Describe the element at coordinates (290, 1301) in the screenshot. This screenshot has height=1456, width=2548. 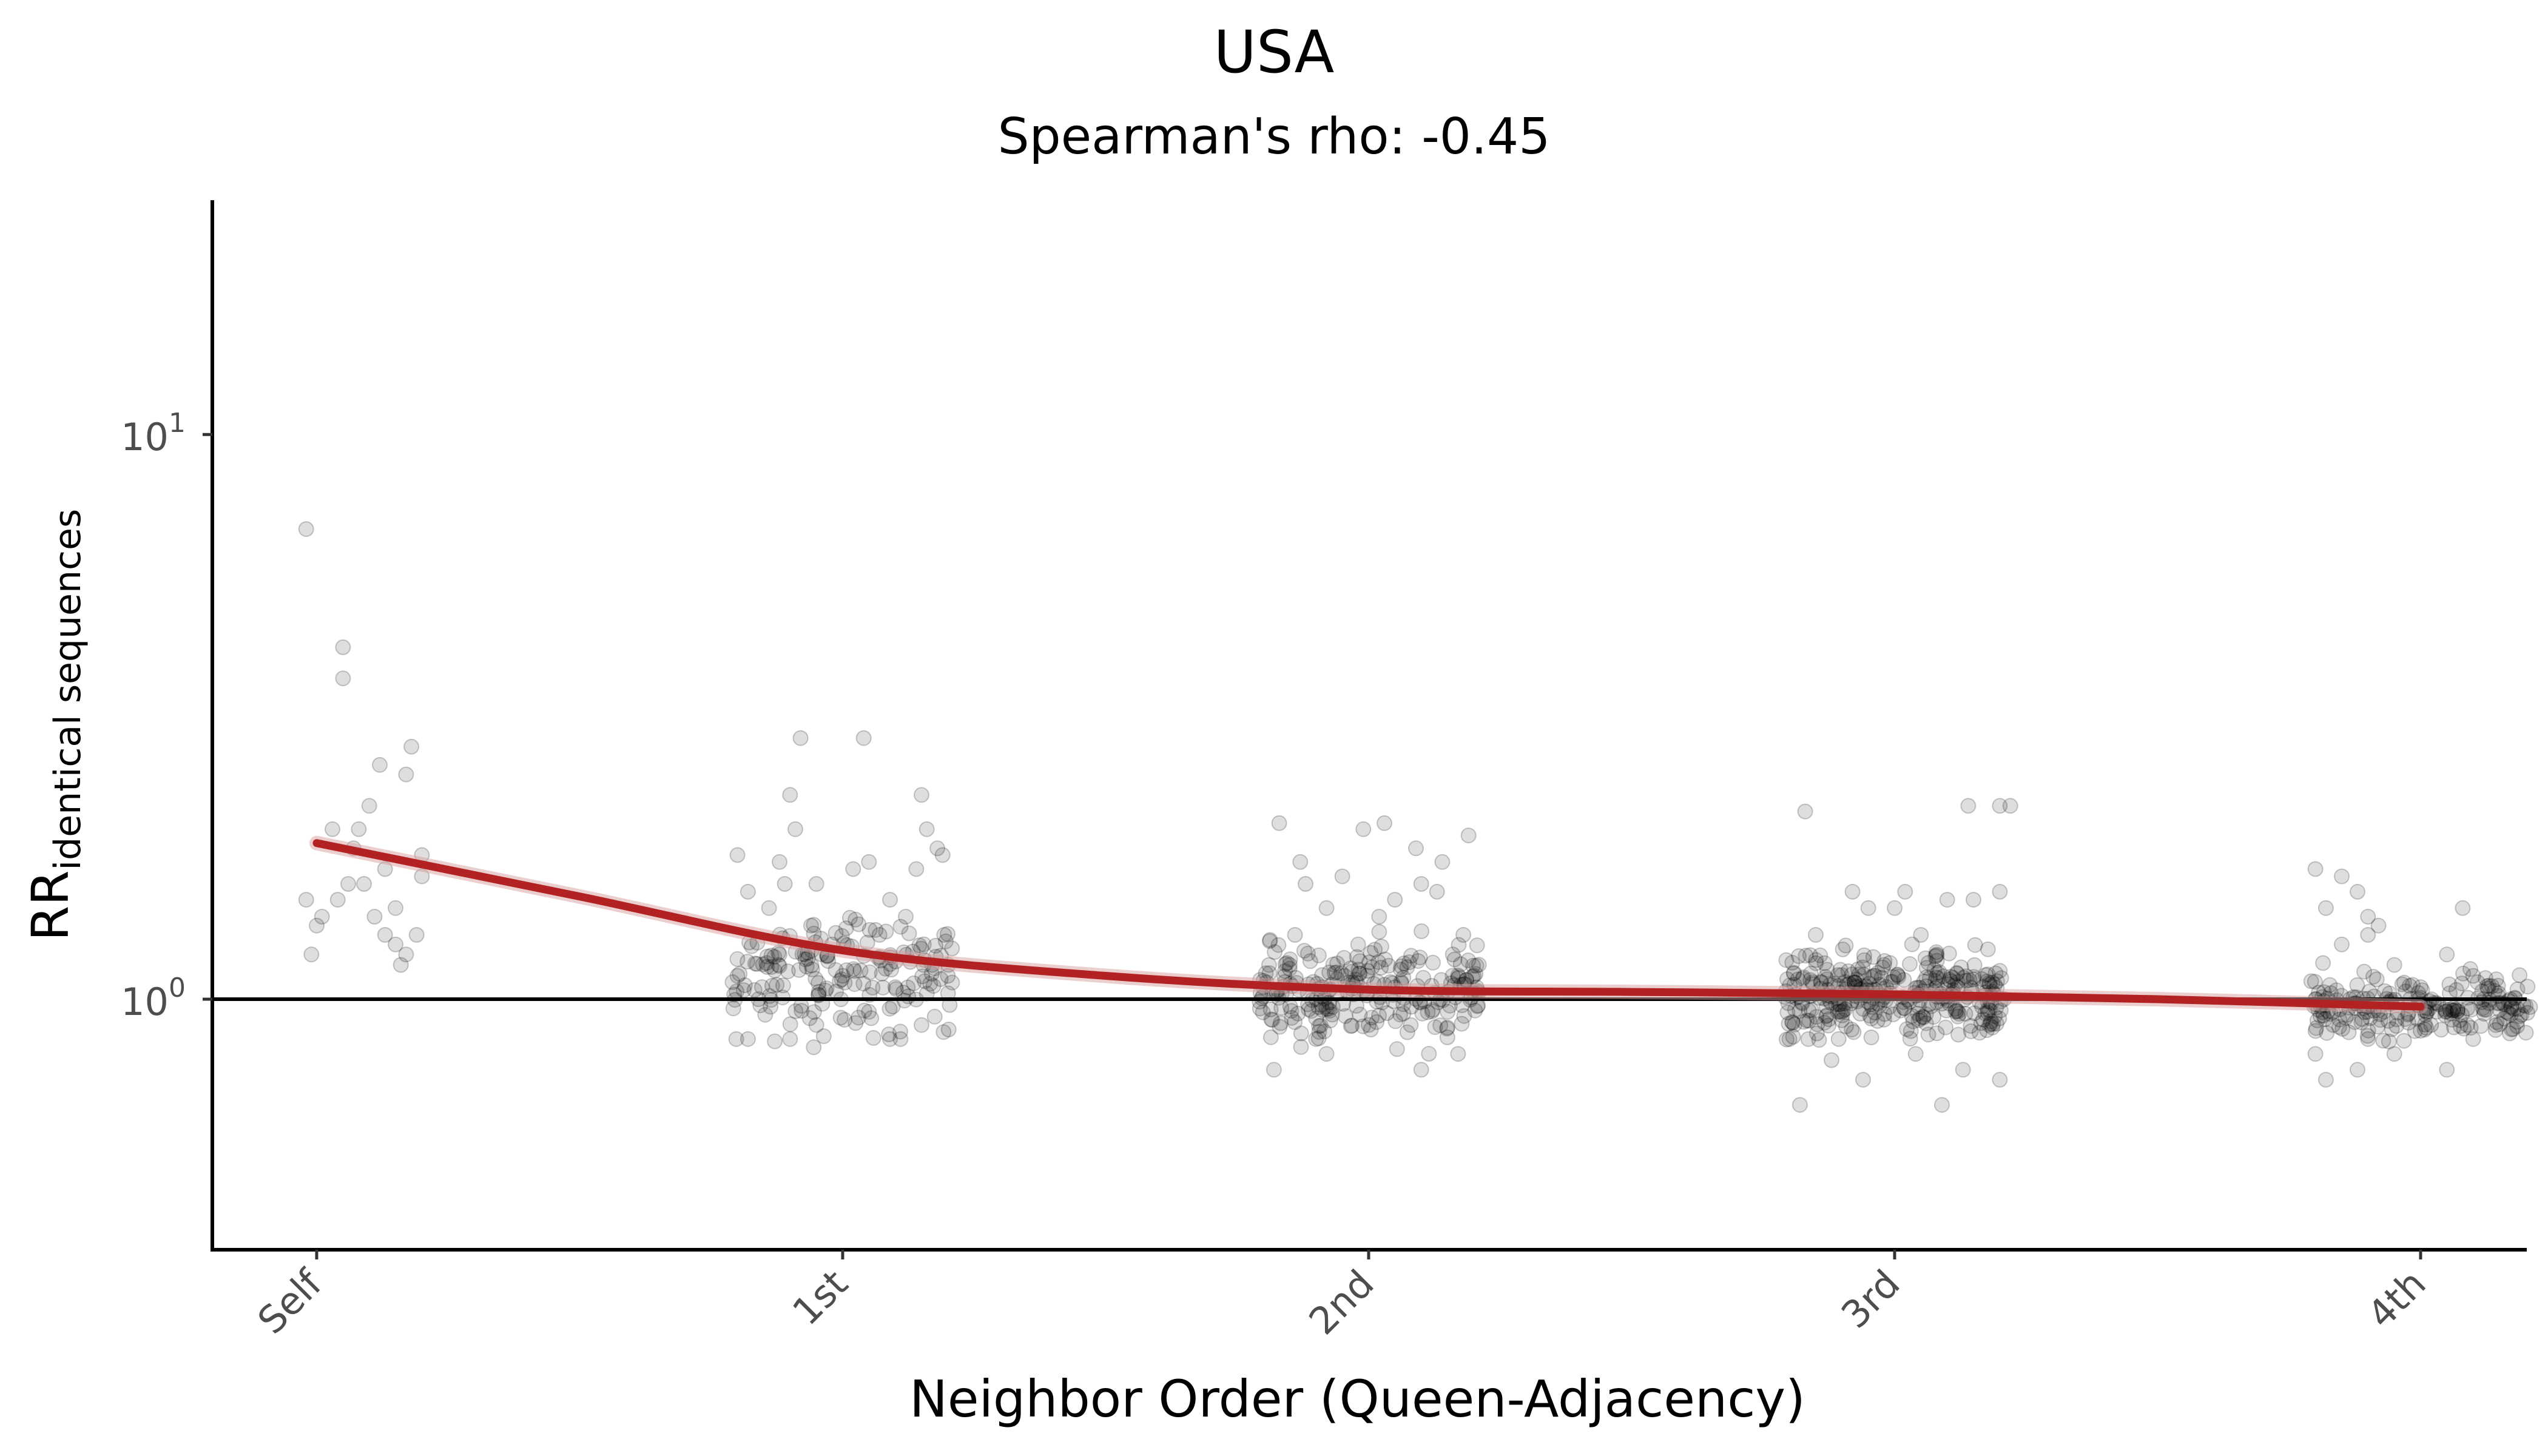
I see `x-tick-label-0: Self` at that location.